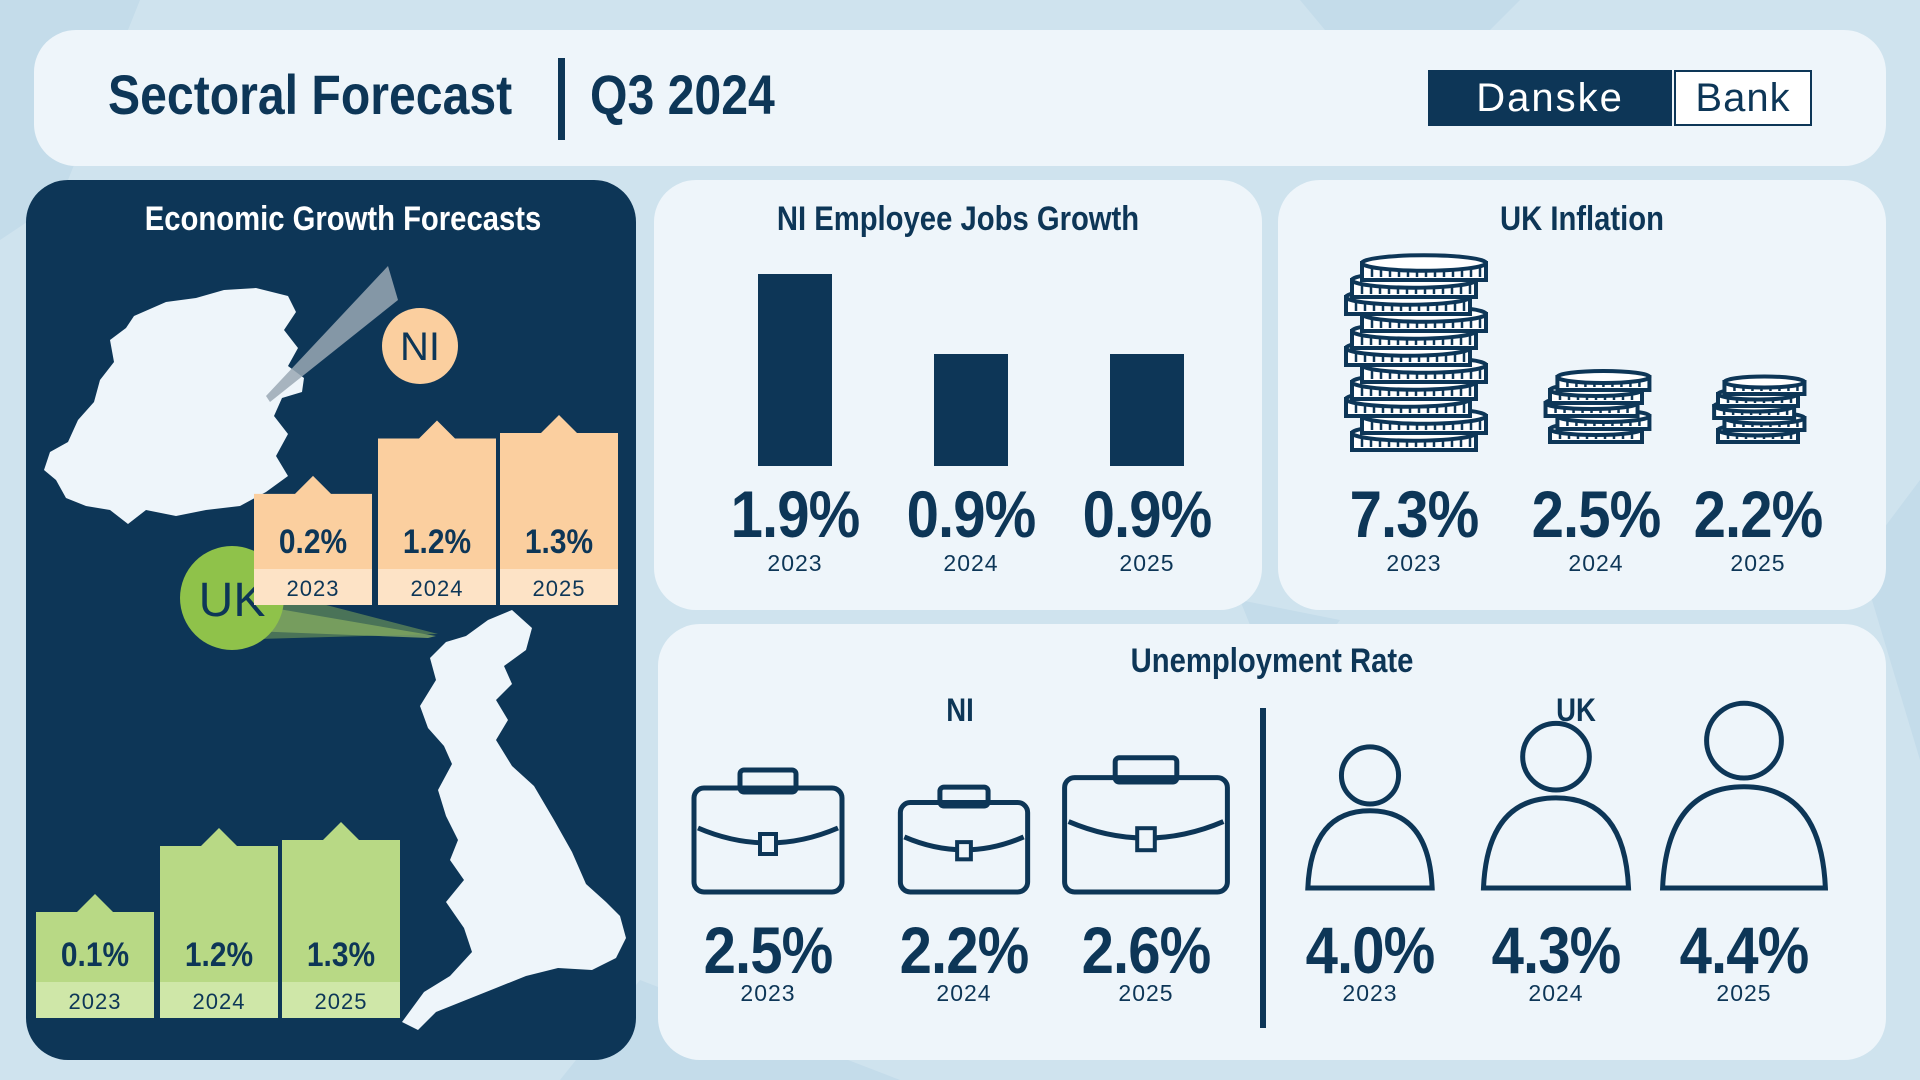 The image size is (1920, 1080). I want to click on inflation-value-2023: 7.3%, so click(1414, 514).